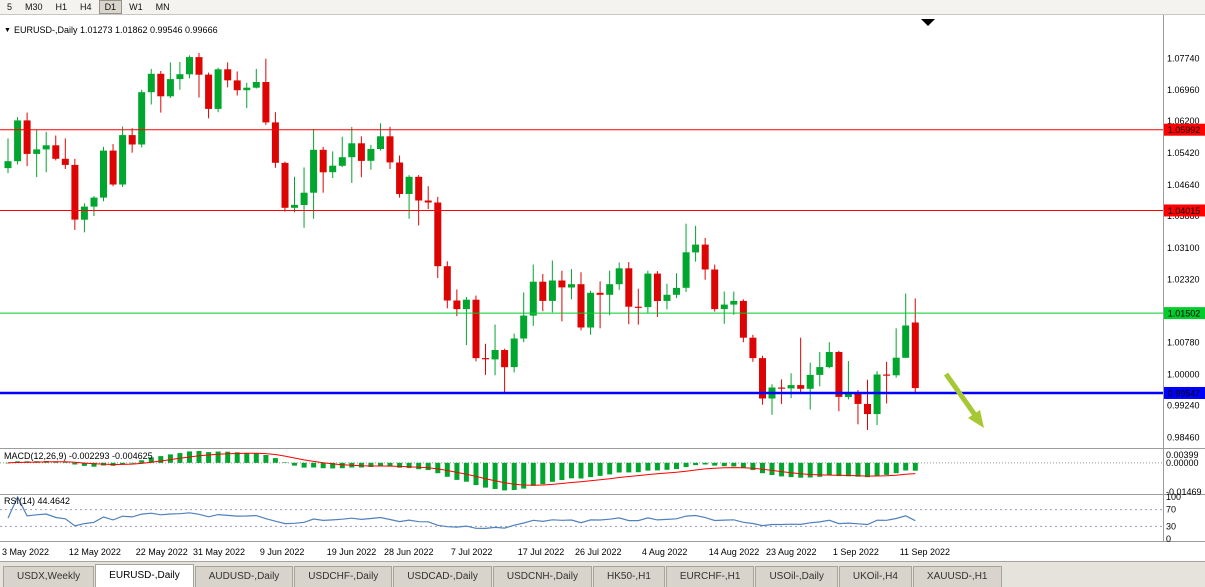 This screenshot has width=1205, height=587. What do you see at coordinates (1171, 526) in the screenshot?
I see `svg-text: 30` at bounding box center [1171, 526].